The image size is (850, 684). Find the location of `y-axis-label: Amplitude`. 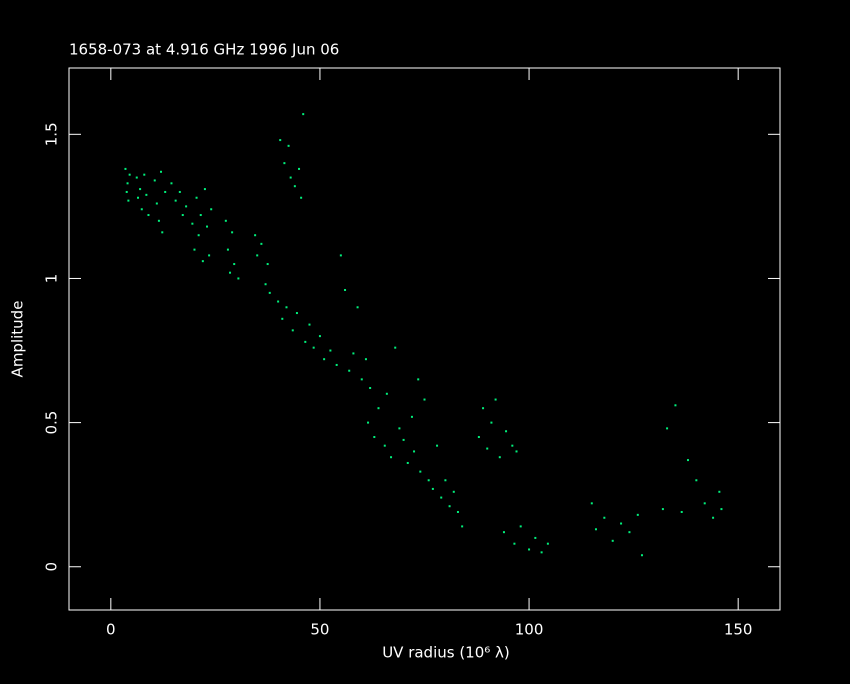

y-axis-label: Amplitude is located at coordinates (18, 339).